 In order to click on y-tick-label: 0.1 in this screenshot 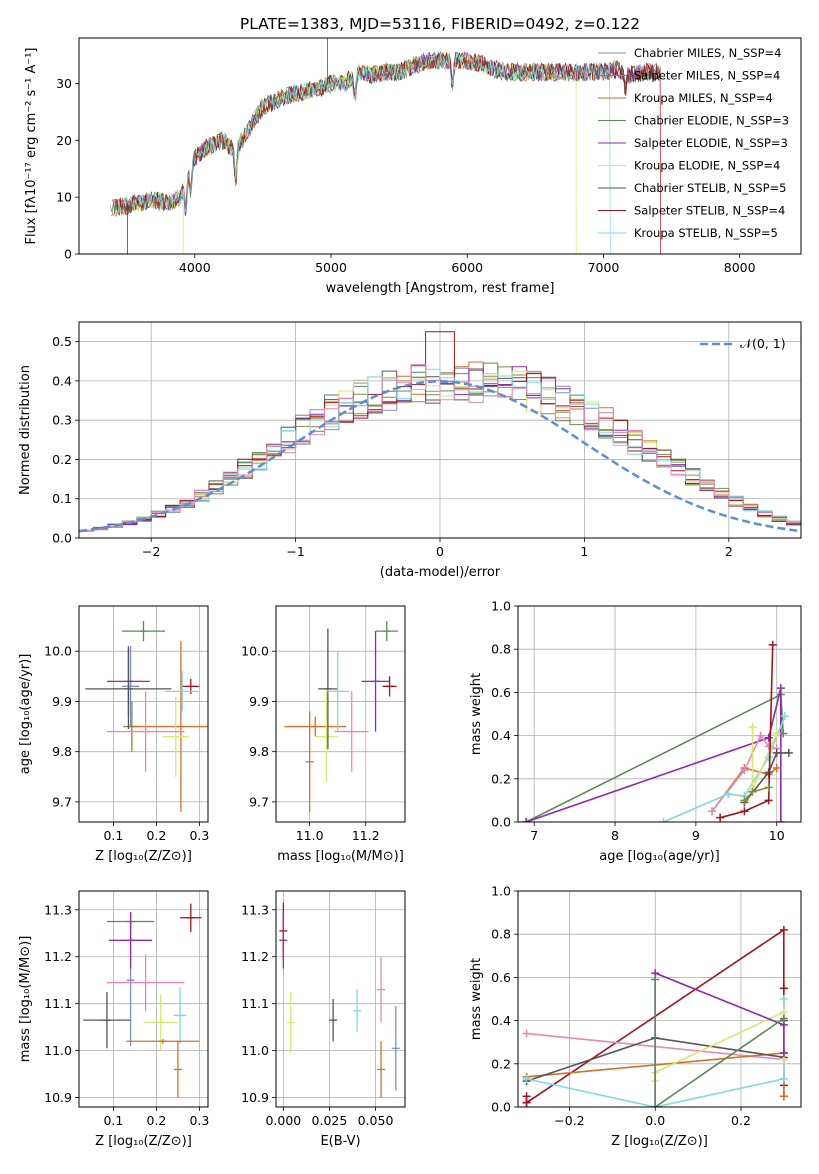, I will do `click(62, 498)`.